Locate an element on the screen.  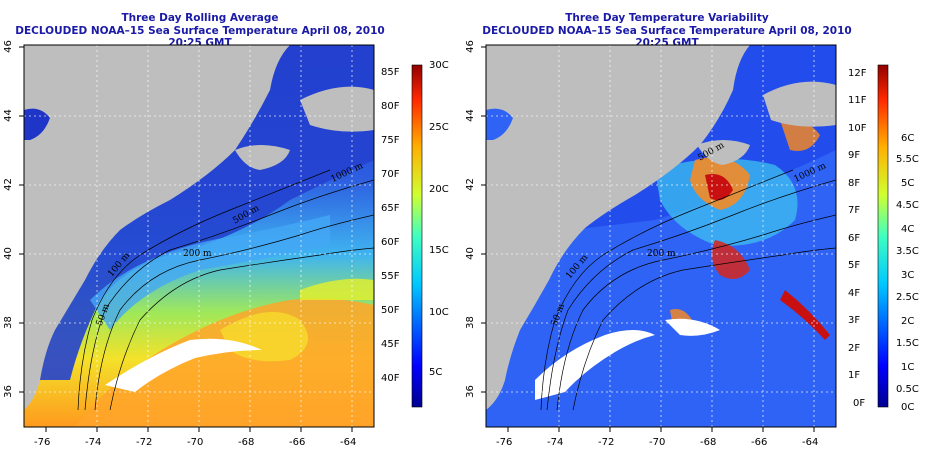
colorbar-f-label: 3F is located at coordinates (854, 320).